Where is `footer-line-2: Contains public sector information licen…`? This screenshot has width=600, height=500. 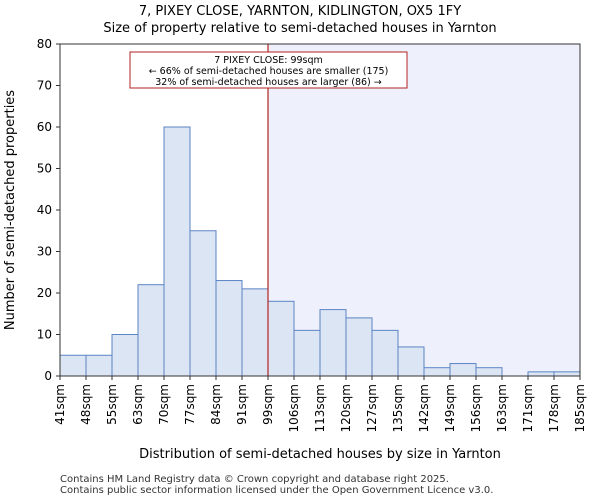
footer-line-2: Contains public sector information licen… is located at coordinates (277, 490).